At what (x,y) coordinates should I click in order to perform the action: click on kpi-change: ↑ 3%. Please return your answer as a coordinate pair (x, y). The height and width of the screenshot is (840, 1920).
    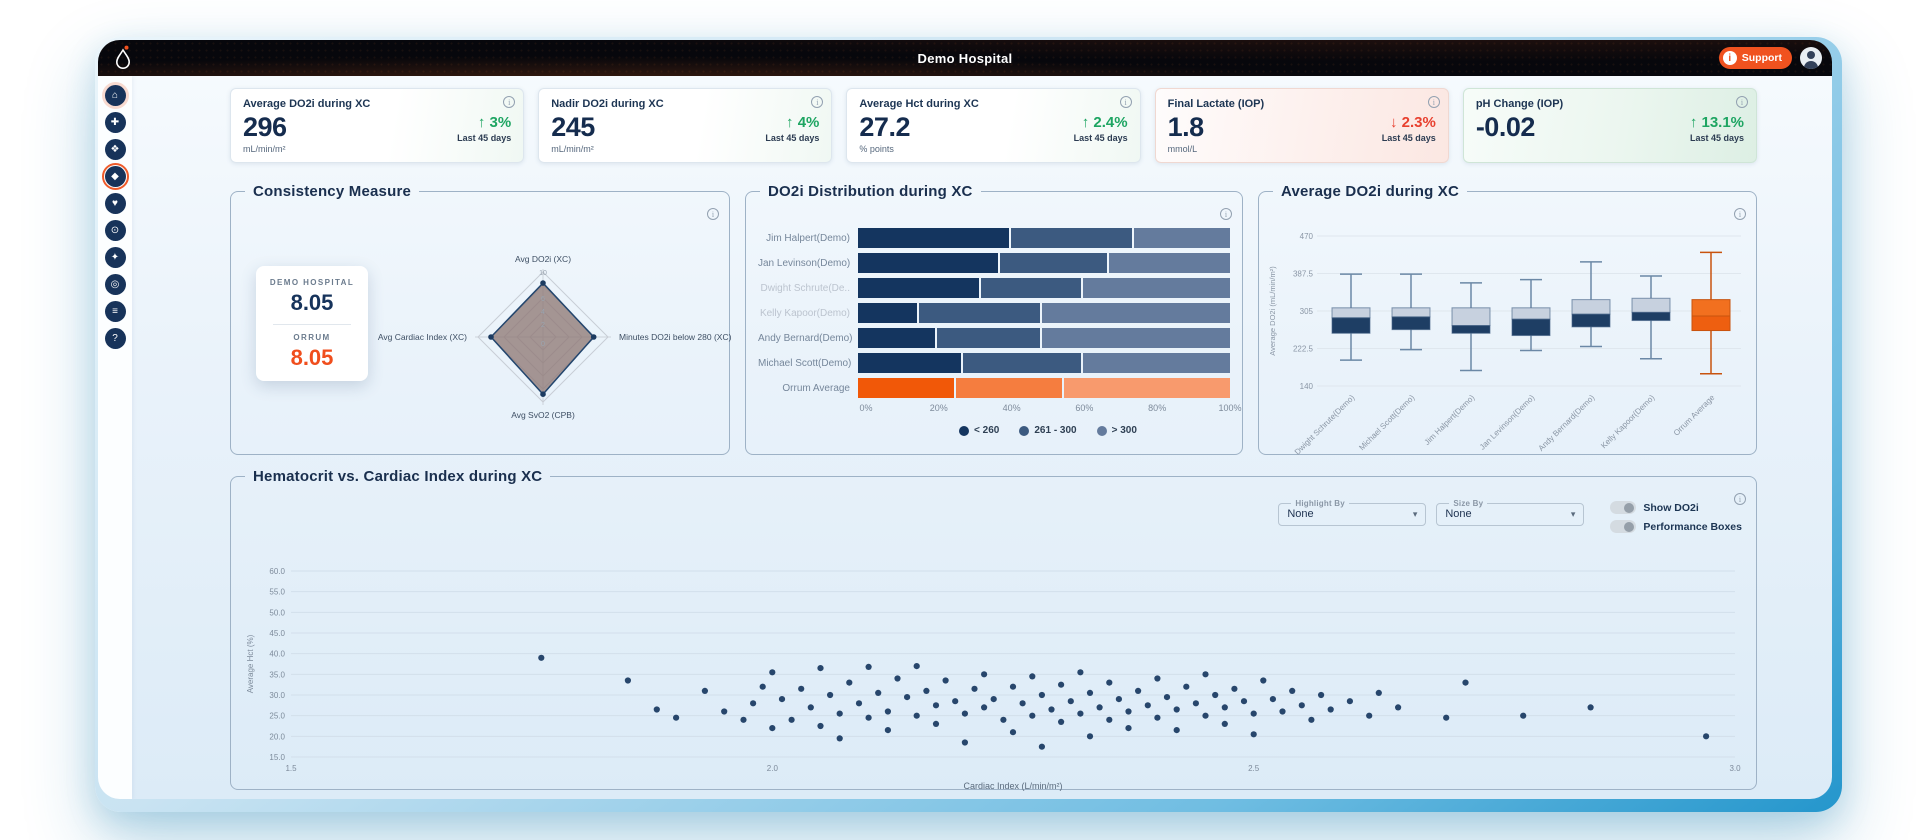
    Looking at the image, I should click on (494, 122).